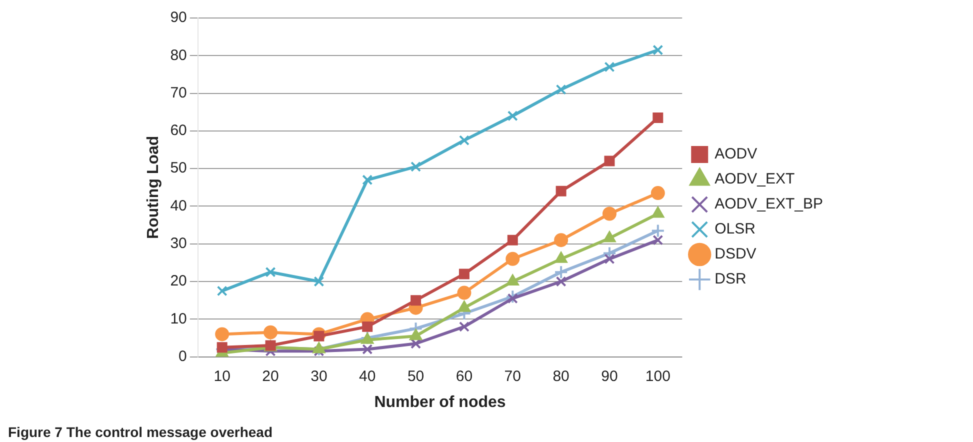  I want to click on y-tick-label: 40, so click(178, 205).